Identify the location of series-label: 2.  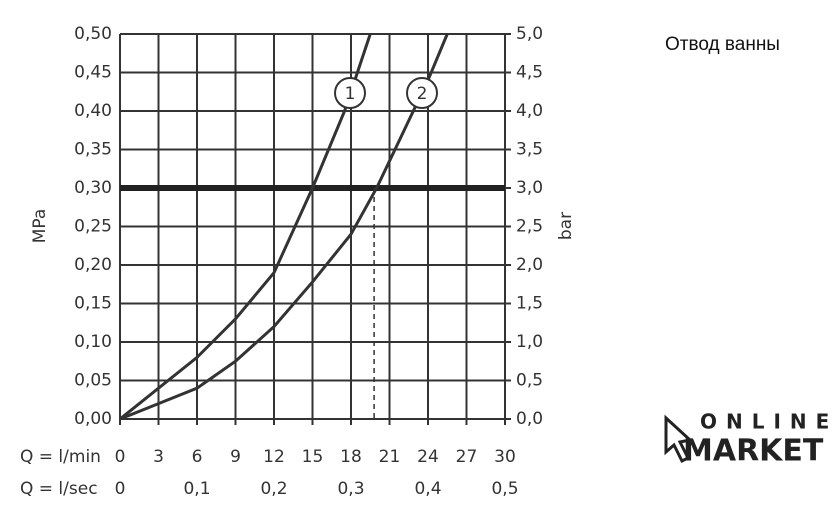
(422, 94).